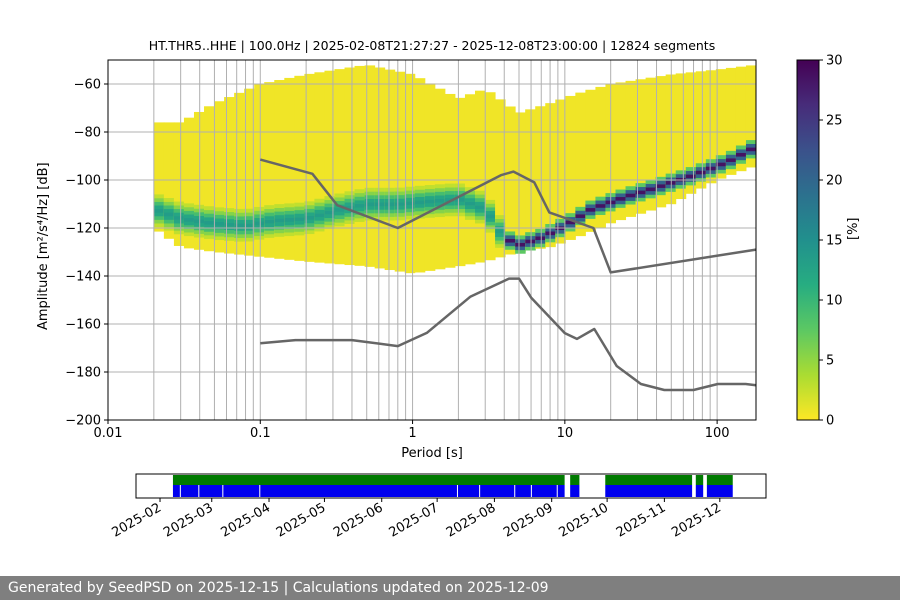  I want to click on date-tick-label: 2025-04, so click(245, 520).